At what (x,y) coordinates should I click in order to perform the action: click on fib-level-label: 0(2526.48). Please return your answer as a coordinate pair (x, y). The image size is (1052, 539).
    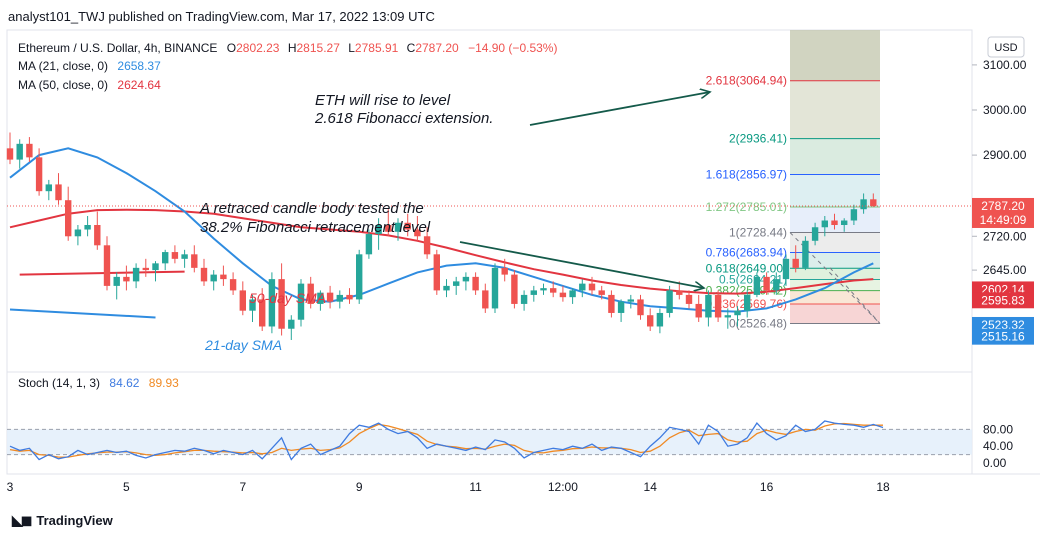
    Looking at the image, I should click on (758, 324).